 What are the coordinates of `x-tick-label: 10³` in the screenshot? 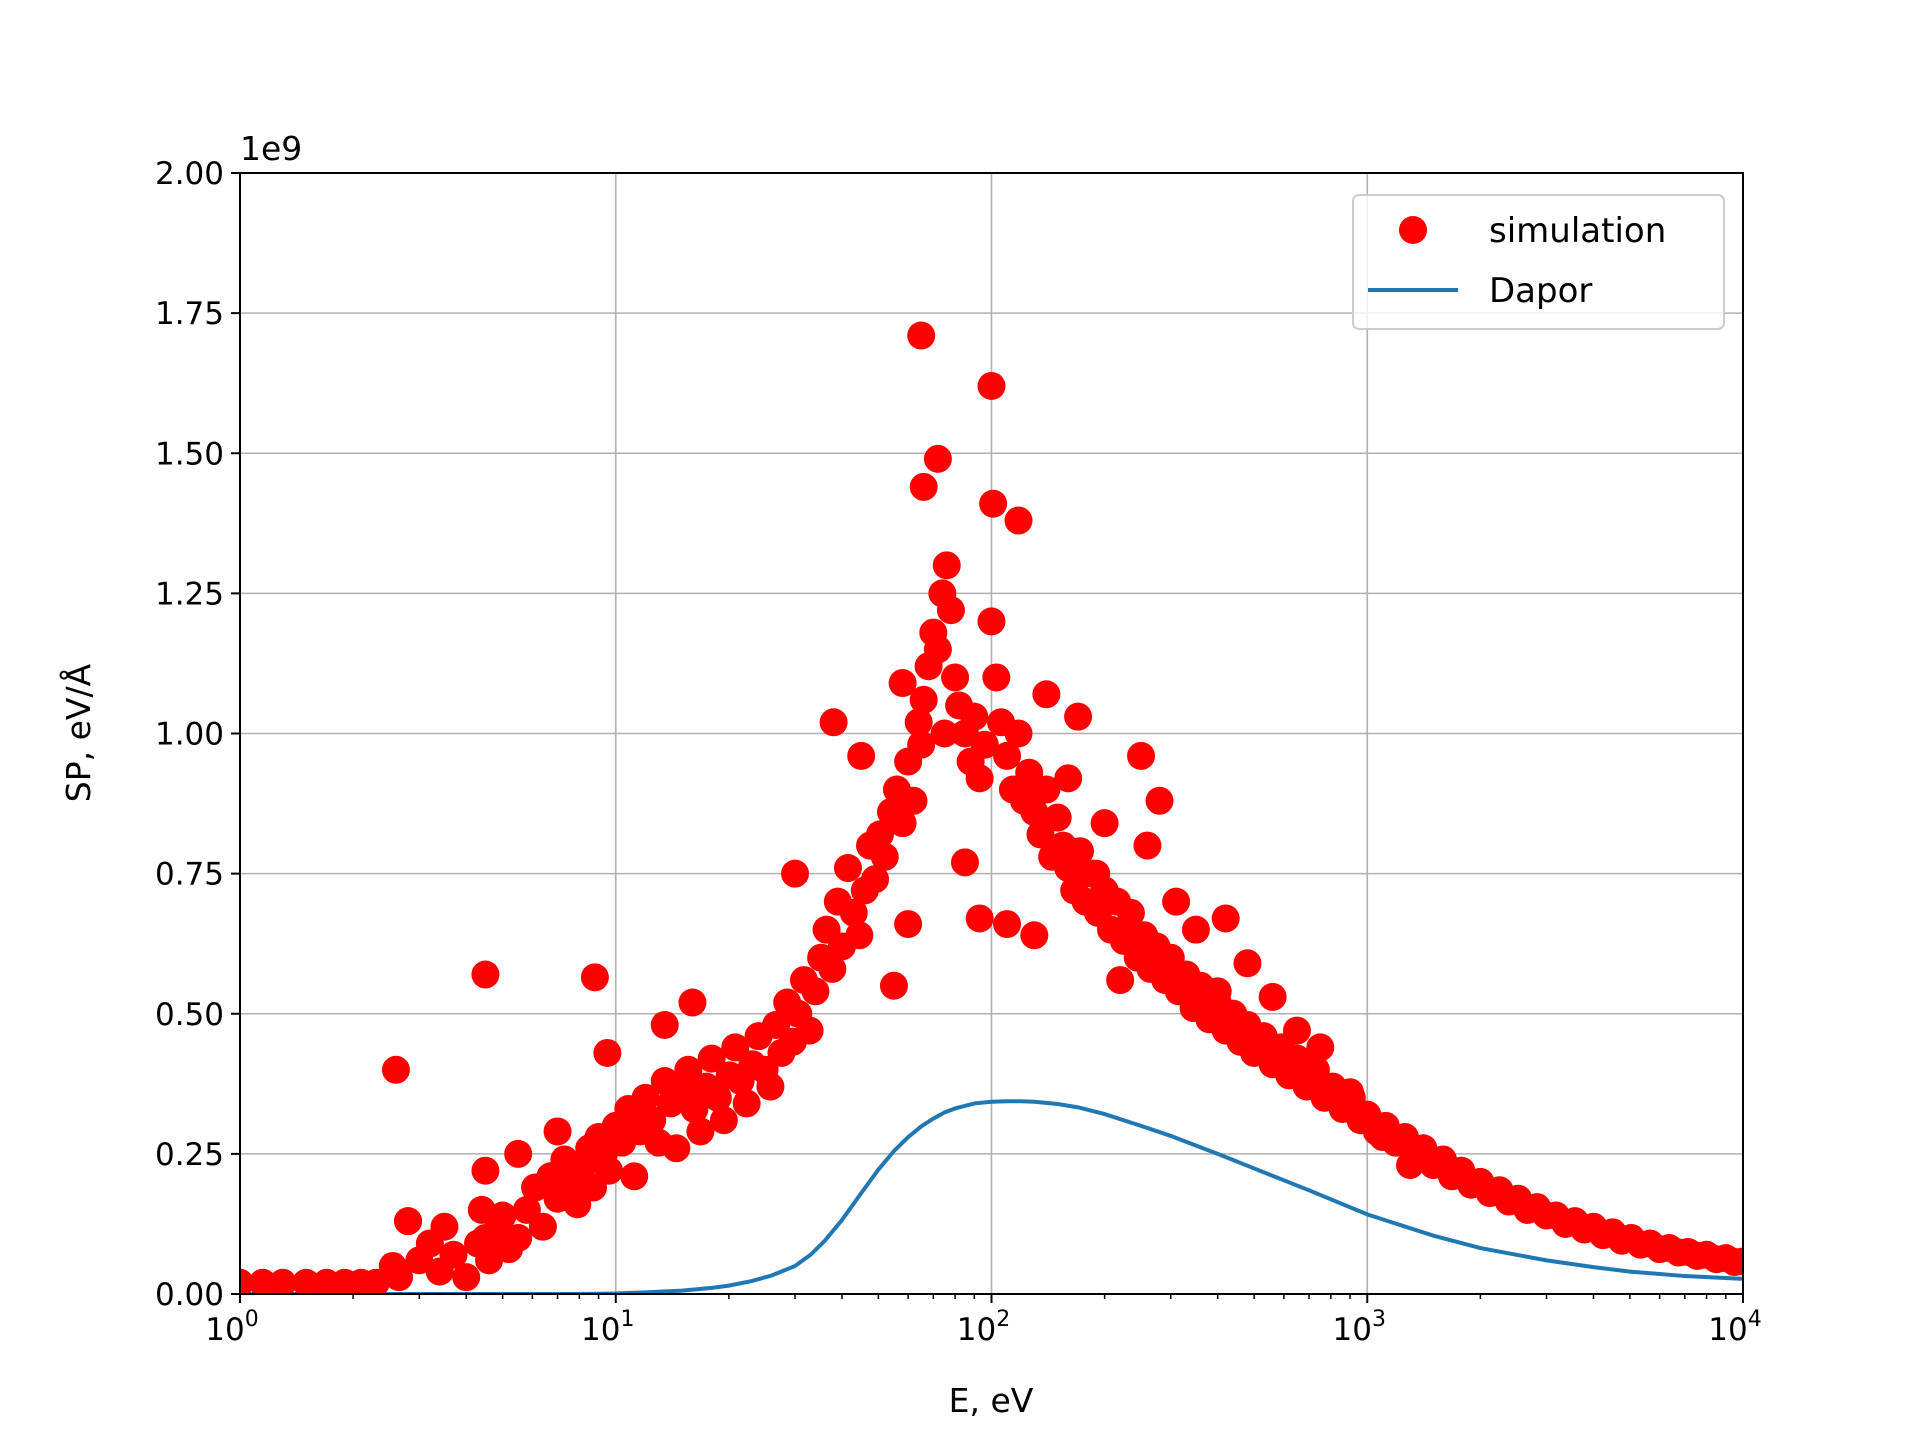 It's located at (1359, 1327).